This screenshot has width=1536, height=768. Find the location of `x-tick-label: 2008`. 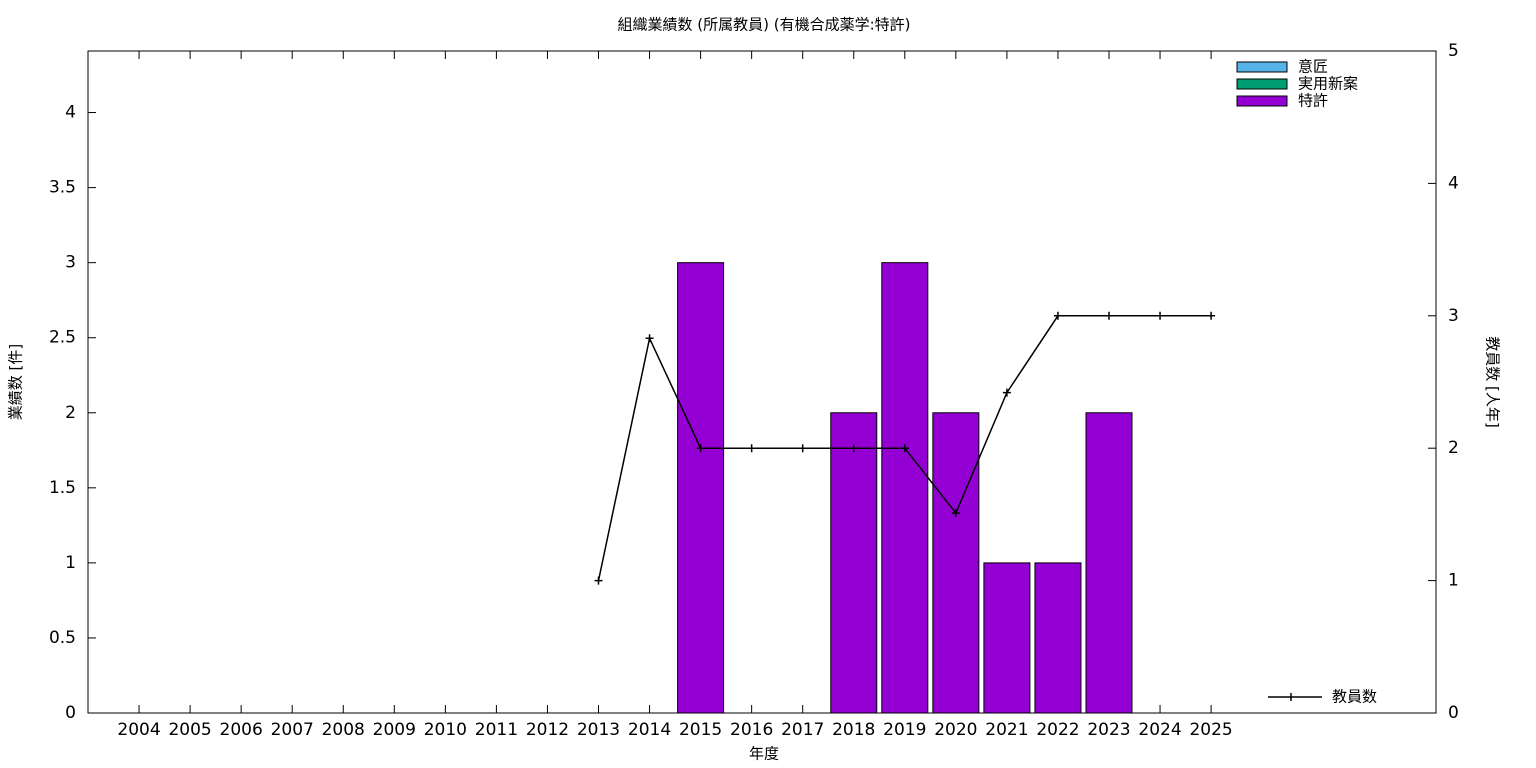

x-tick-label: 2008 is located at coordinates (343, 730).